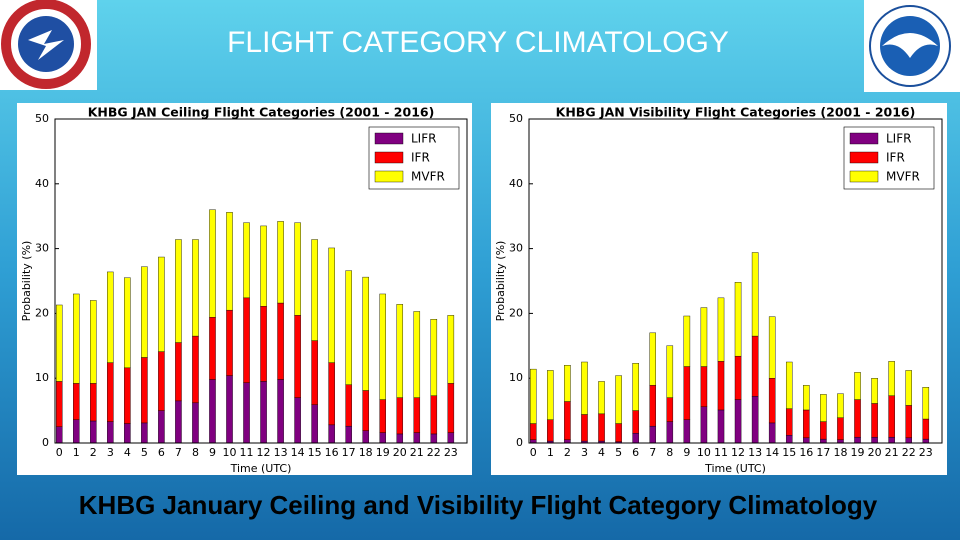  Describe the element at coordinates (127, 452) in the screenshot. I see `x-tick-label: 4` at that location.